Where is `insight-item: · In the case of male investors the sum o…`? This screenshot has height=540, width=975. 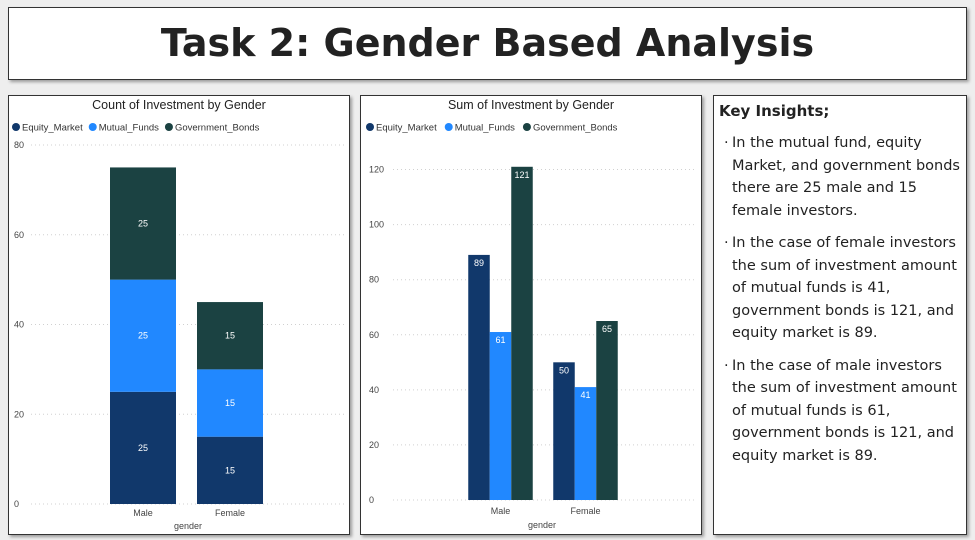 insight-item: · In the case of male investors the sum o… is located at coordinates (842, 411).